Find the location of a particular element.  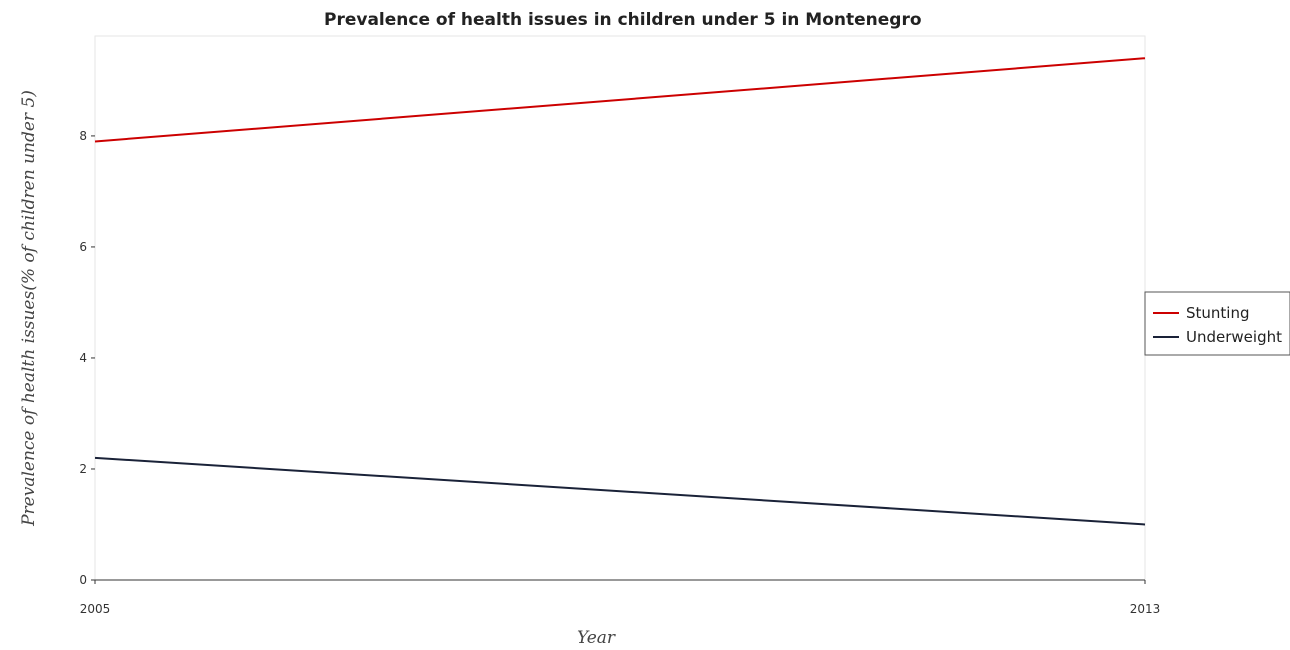

legend-label-stunting: Stunting is located at coordinates (1218, 313).